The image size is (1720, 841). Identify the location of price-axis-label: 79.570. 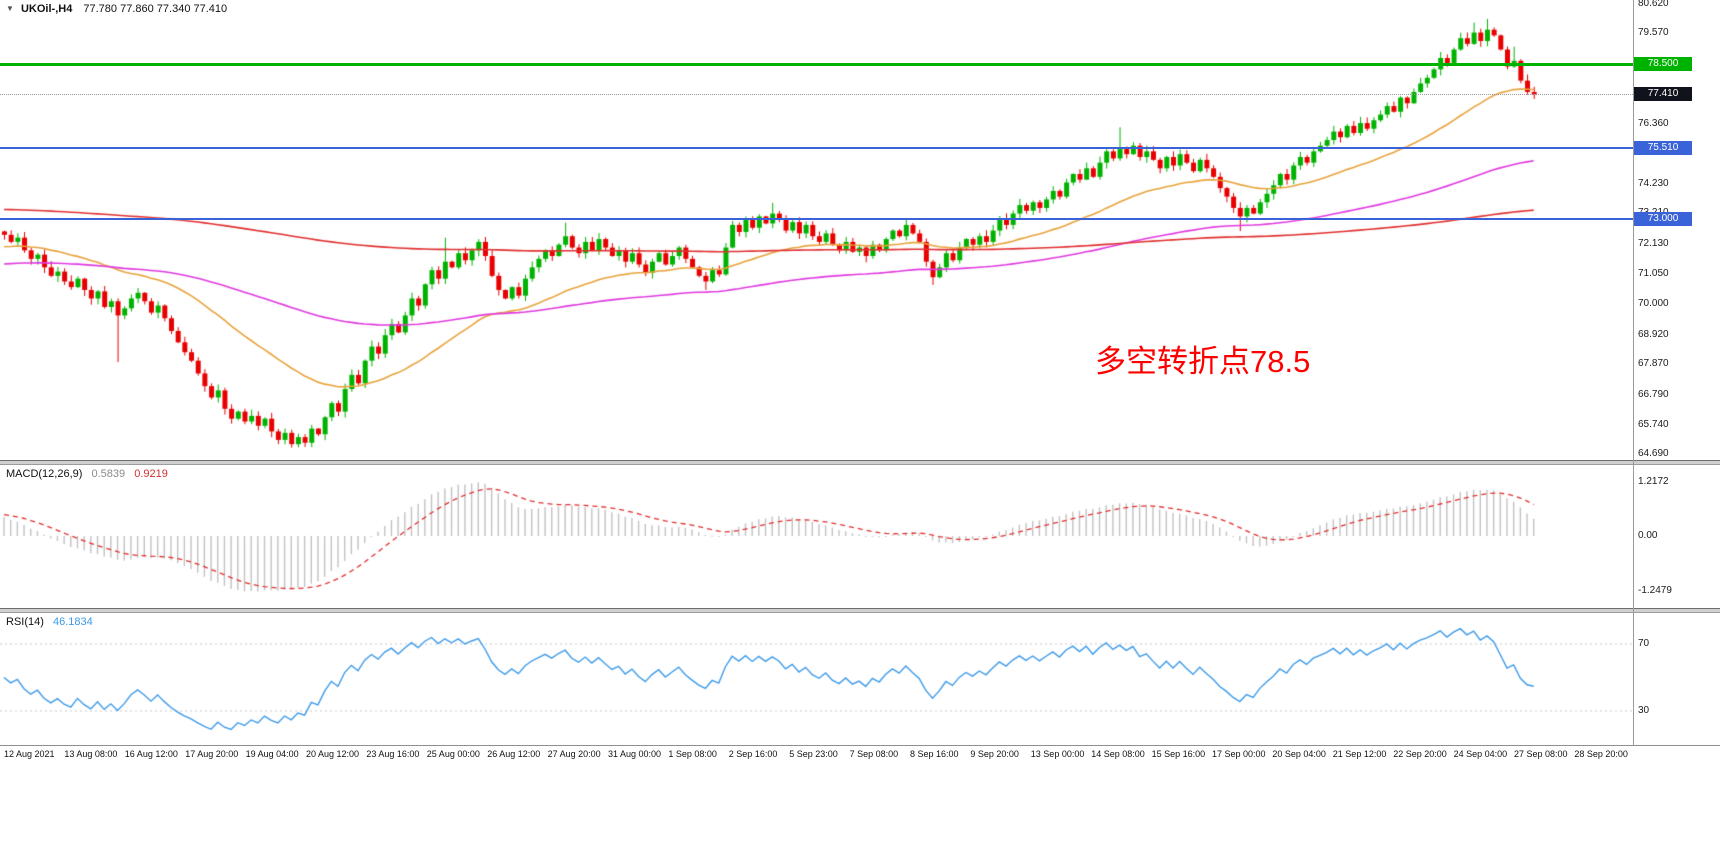
(1653, 33).